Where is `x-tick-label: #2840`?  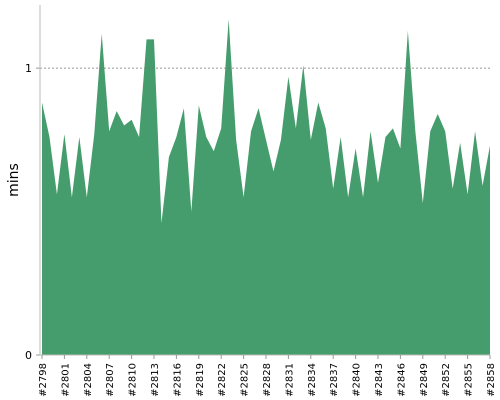 x-tick-label: #2840 is located at coordinates (357, 380).